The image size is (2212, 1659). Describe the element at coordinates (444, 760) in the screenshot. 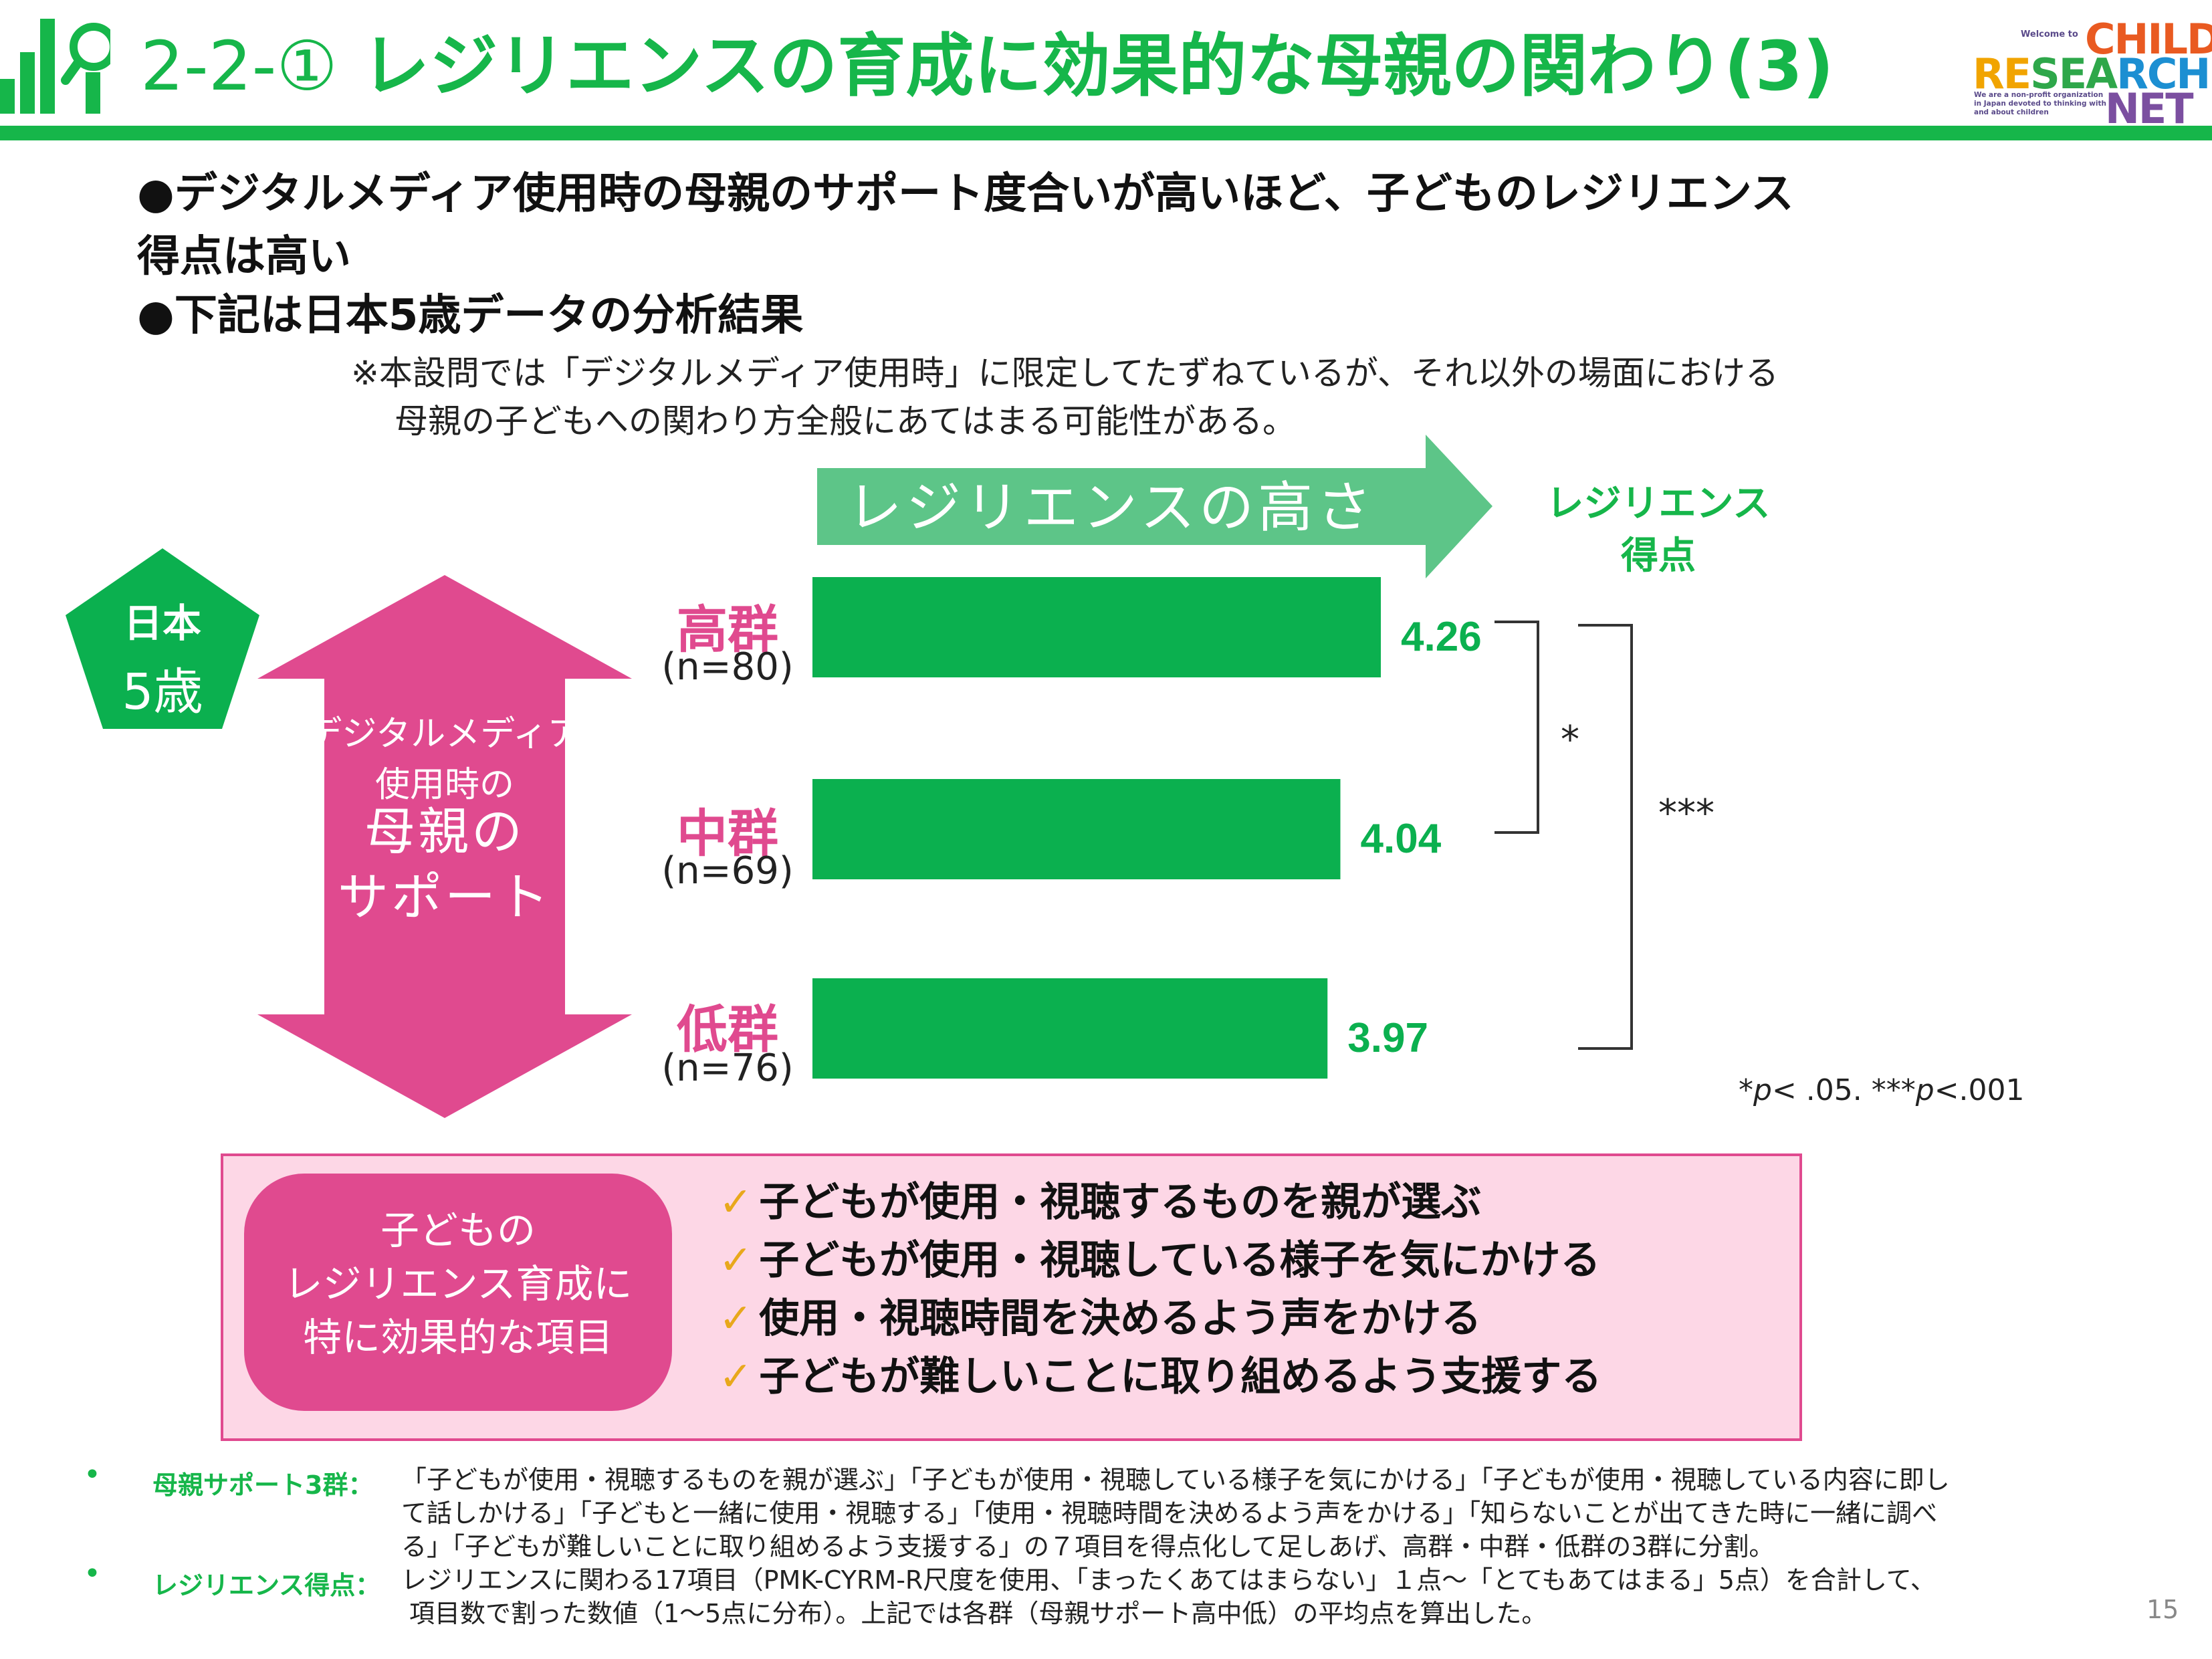

I see `support-arrow-label-small: デジタルメディア 使用時の` at that location.